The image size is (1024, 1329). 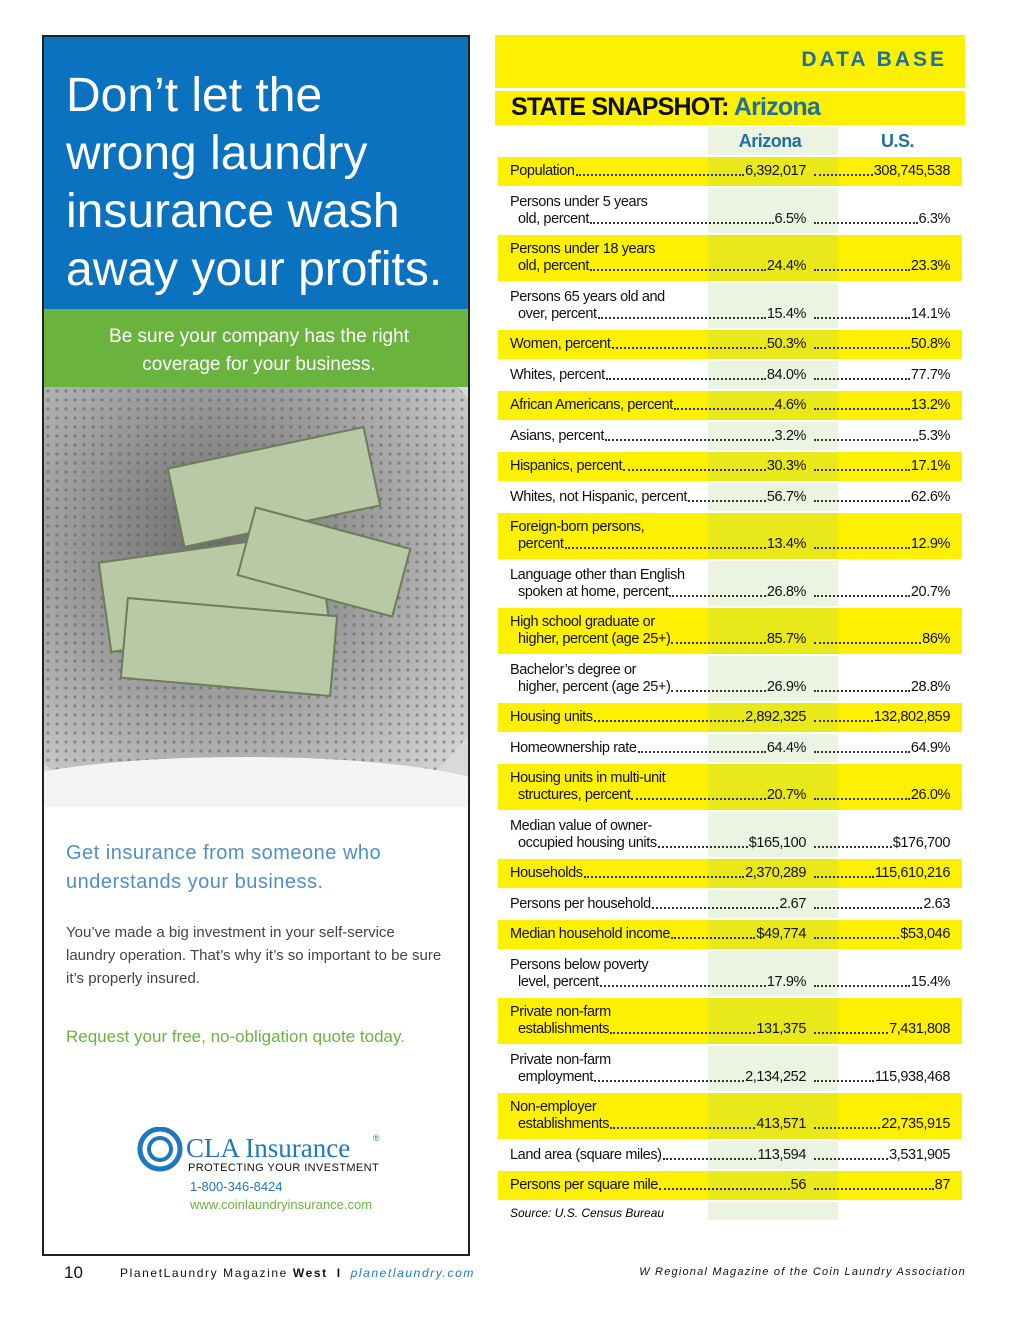 What do you see at coordinates (730, 1184) in the screenshot?
I see `table-row: Persons per square mile 56 87` at bounding box center [730, 1184].